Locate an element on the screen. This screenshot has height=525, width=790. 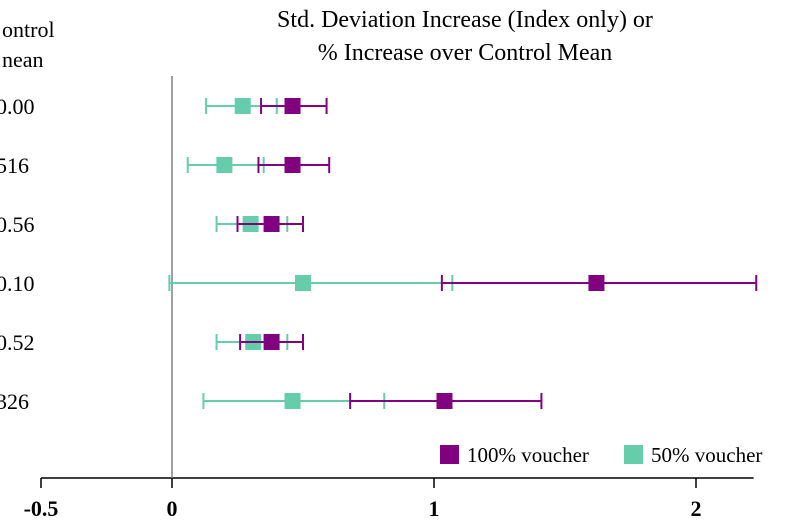
legend-label: 100% voucher is located at coordinates (528, 455).